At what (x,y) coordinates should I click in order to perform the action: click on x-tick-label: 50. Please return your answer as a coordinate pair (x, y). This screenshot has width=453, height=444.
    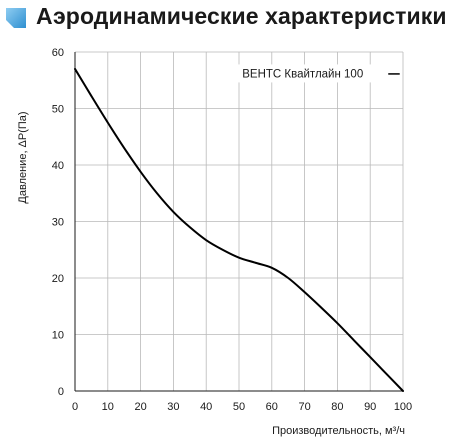
    Looking at the image, I should click on (239, 407).